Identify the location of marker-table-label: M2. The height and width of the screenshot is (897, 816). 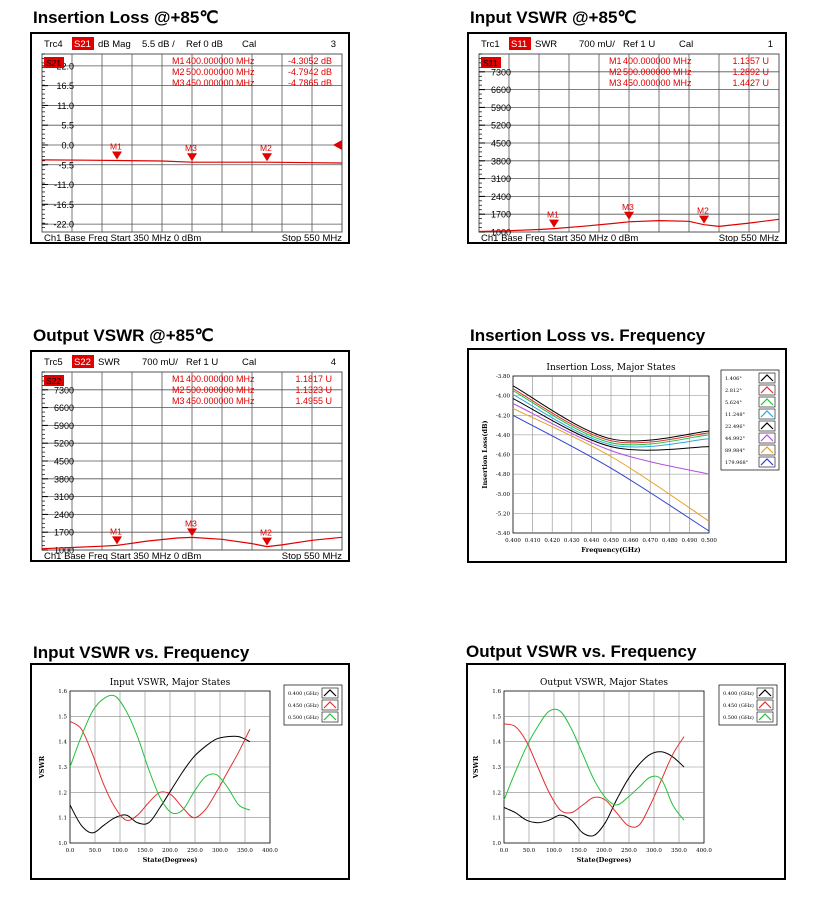
(615, 72).